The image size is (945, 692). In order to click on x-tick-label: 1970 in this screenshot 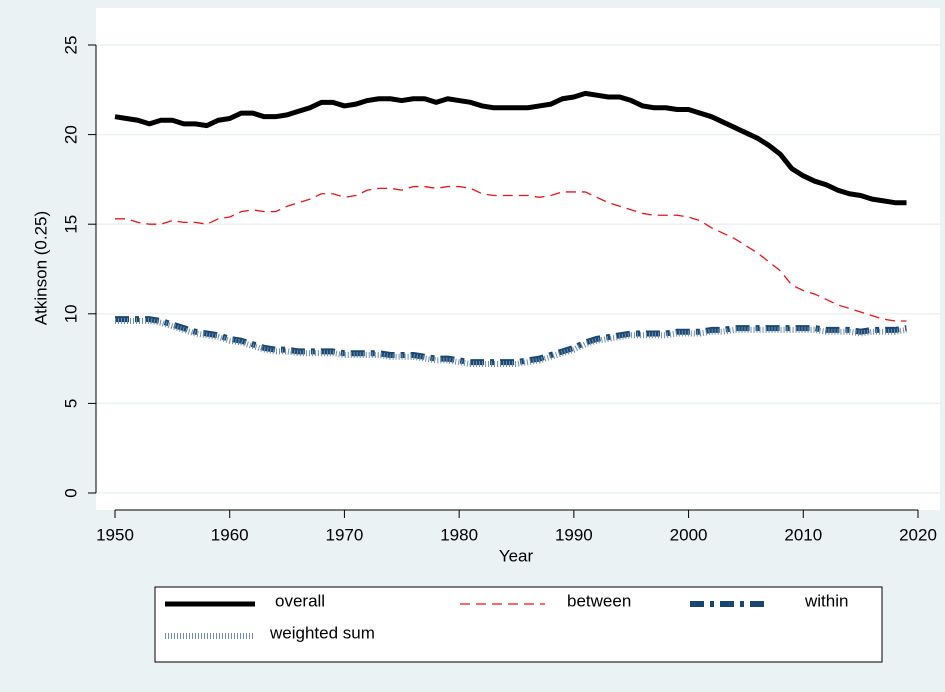, I will do `click(345, 534)`.